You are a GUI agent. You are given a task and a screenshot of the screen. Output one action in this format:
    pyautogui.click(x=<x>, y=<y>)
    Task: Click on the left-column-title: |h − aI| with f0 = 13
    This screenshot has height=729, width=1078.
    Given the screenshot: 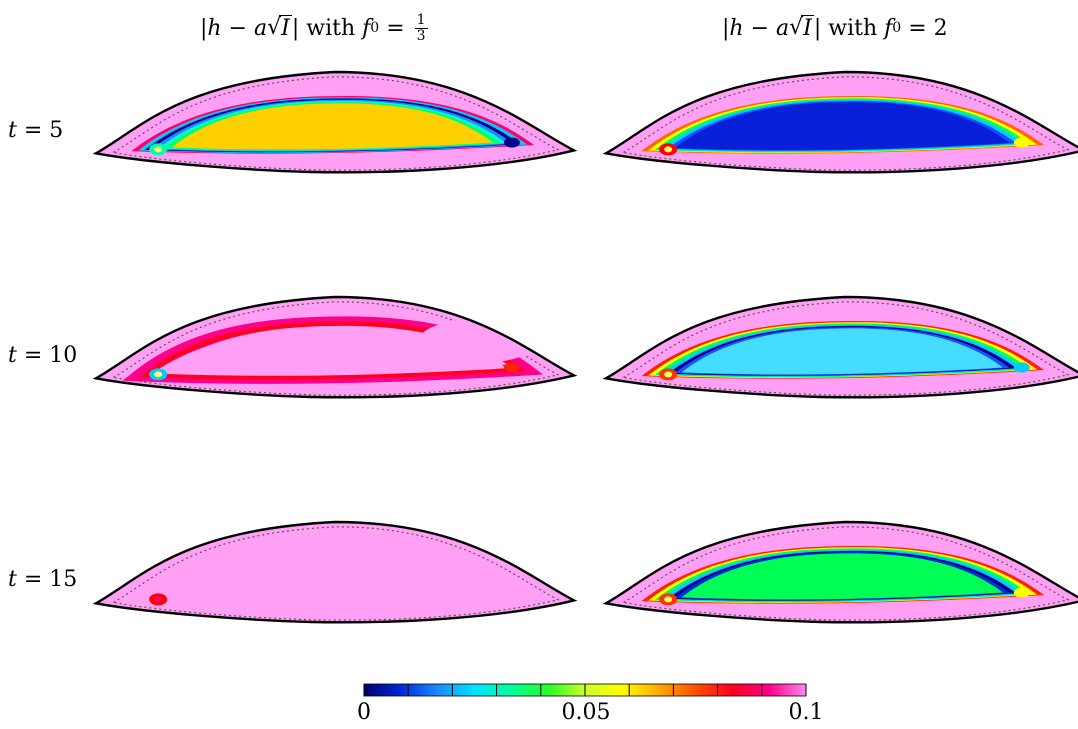 What is the action you would take?
    pyautogui.click(x=314, y=28)
    